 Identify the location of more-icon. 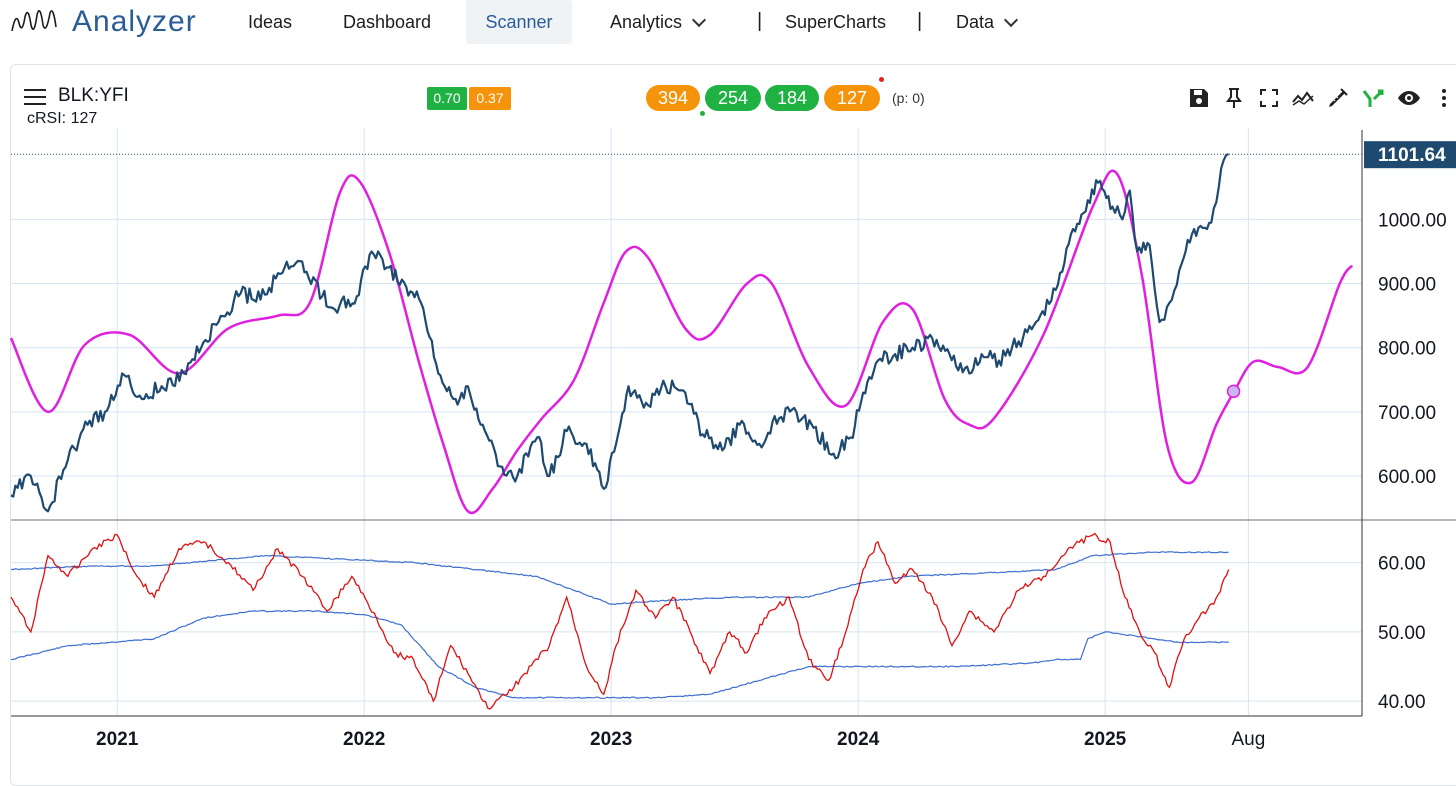
(1440, 98).